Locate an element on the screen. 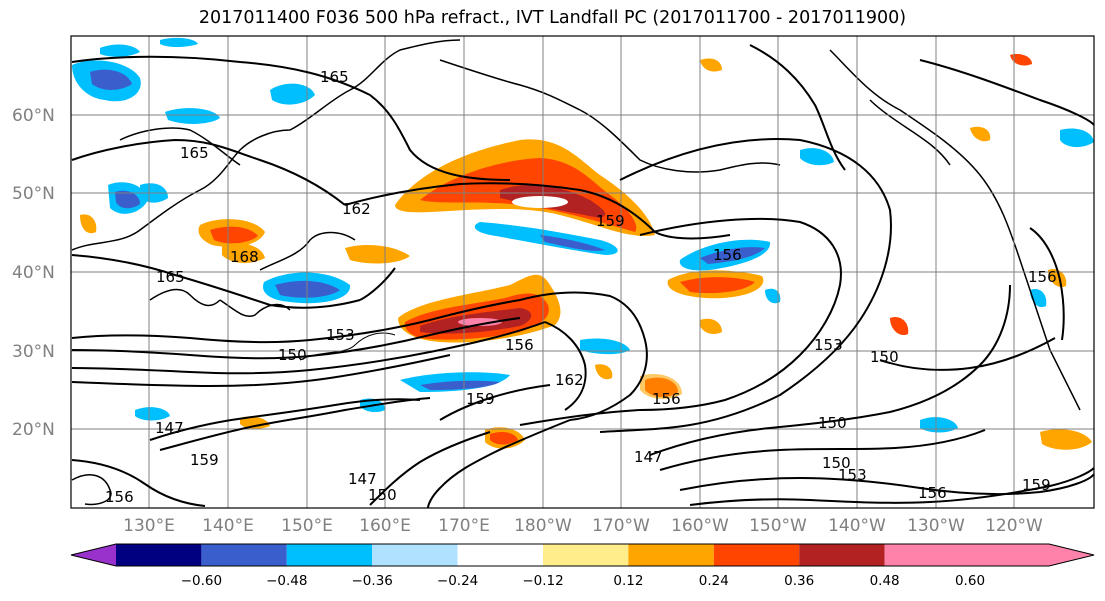  lon-label: 140°E is located at coordinates (228, 526).